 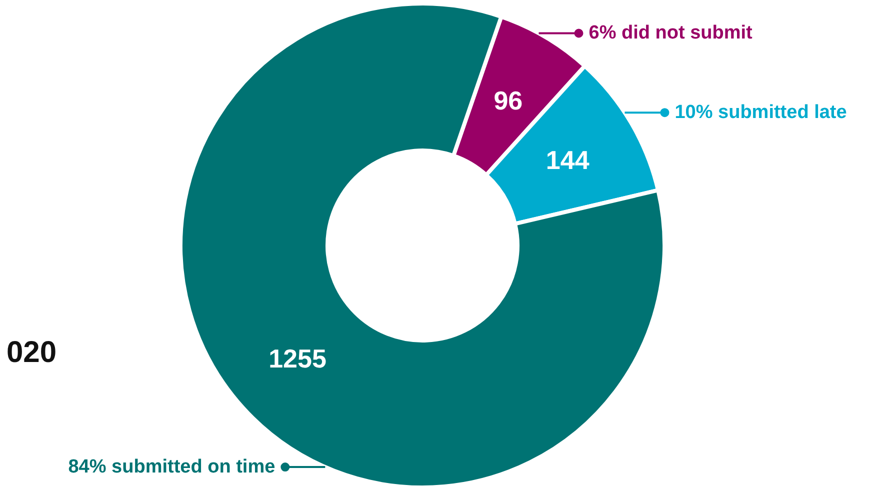 What do you see at coordinates (172, 467) in the screenshot?
I see `slice-label: 84% submitted on time` at bounding box center [172, 467].